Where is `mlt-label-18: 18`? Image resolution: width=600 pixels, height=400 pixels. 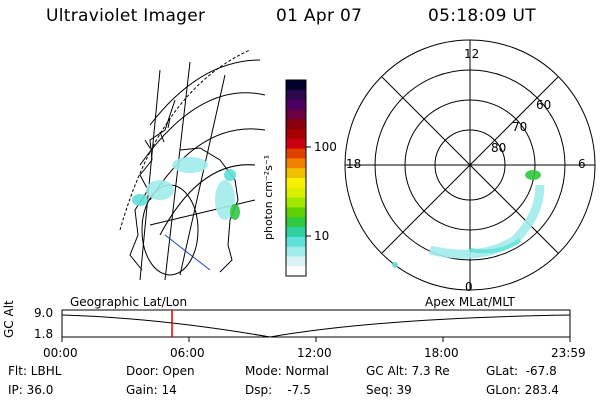 mlt-label-18: 18 is located at coordinates (354, 164).